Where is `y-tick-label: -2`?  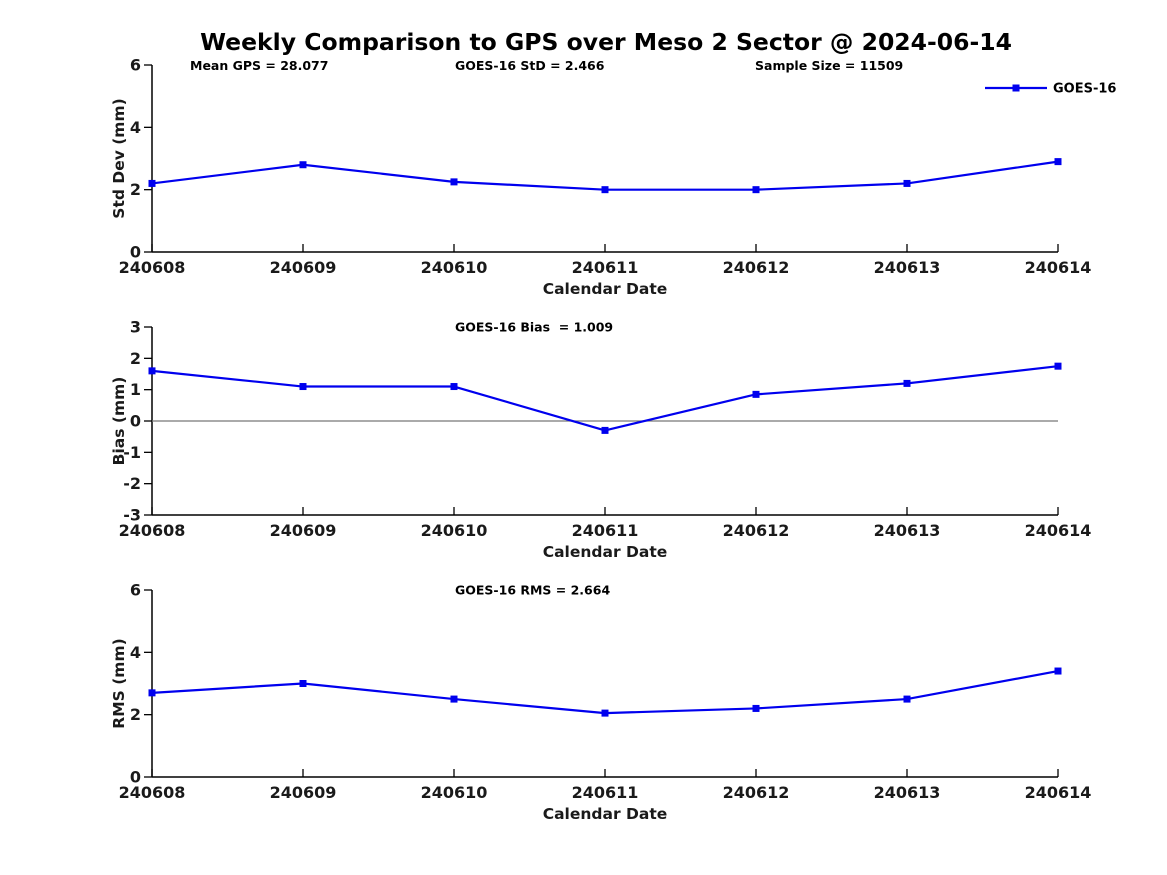 y-tick-label: -2 is located at coordinates (132, 483).